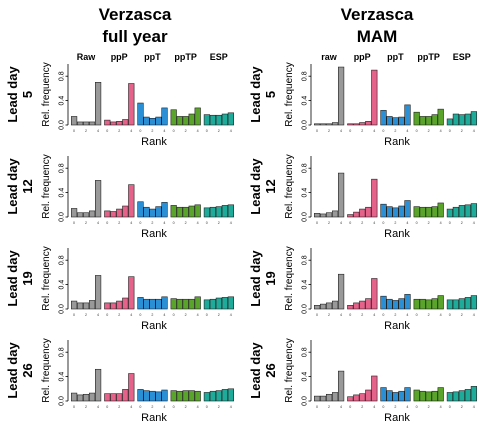 This screenshot has width=500, height=429. Describe the element at coordinates (27, 370) in the screenshot. I see `lead-day-value: 26` at that location.